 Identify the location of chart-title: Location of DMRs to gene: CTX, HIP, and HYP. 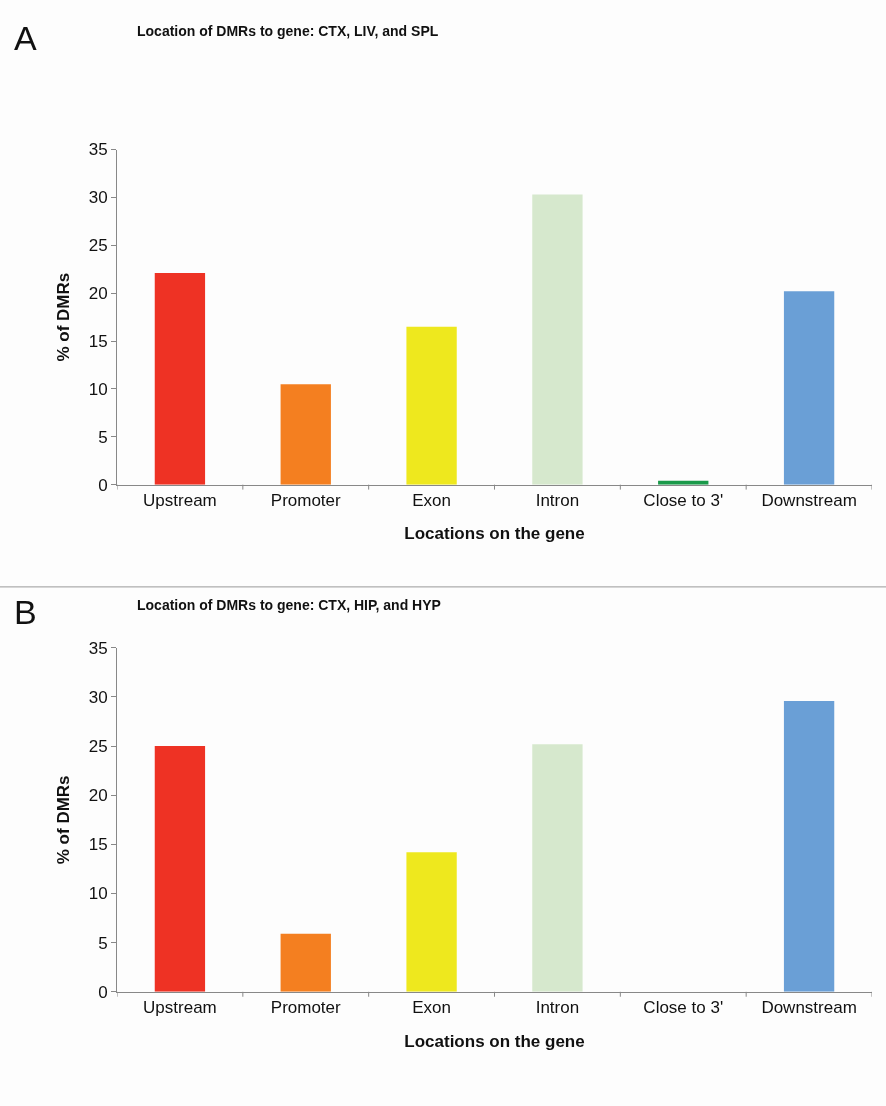
(289, 605).